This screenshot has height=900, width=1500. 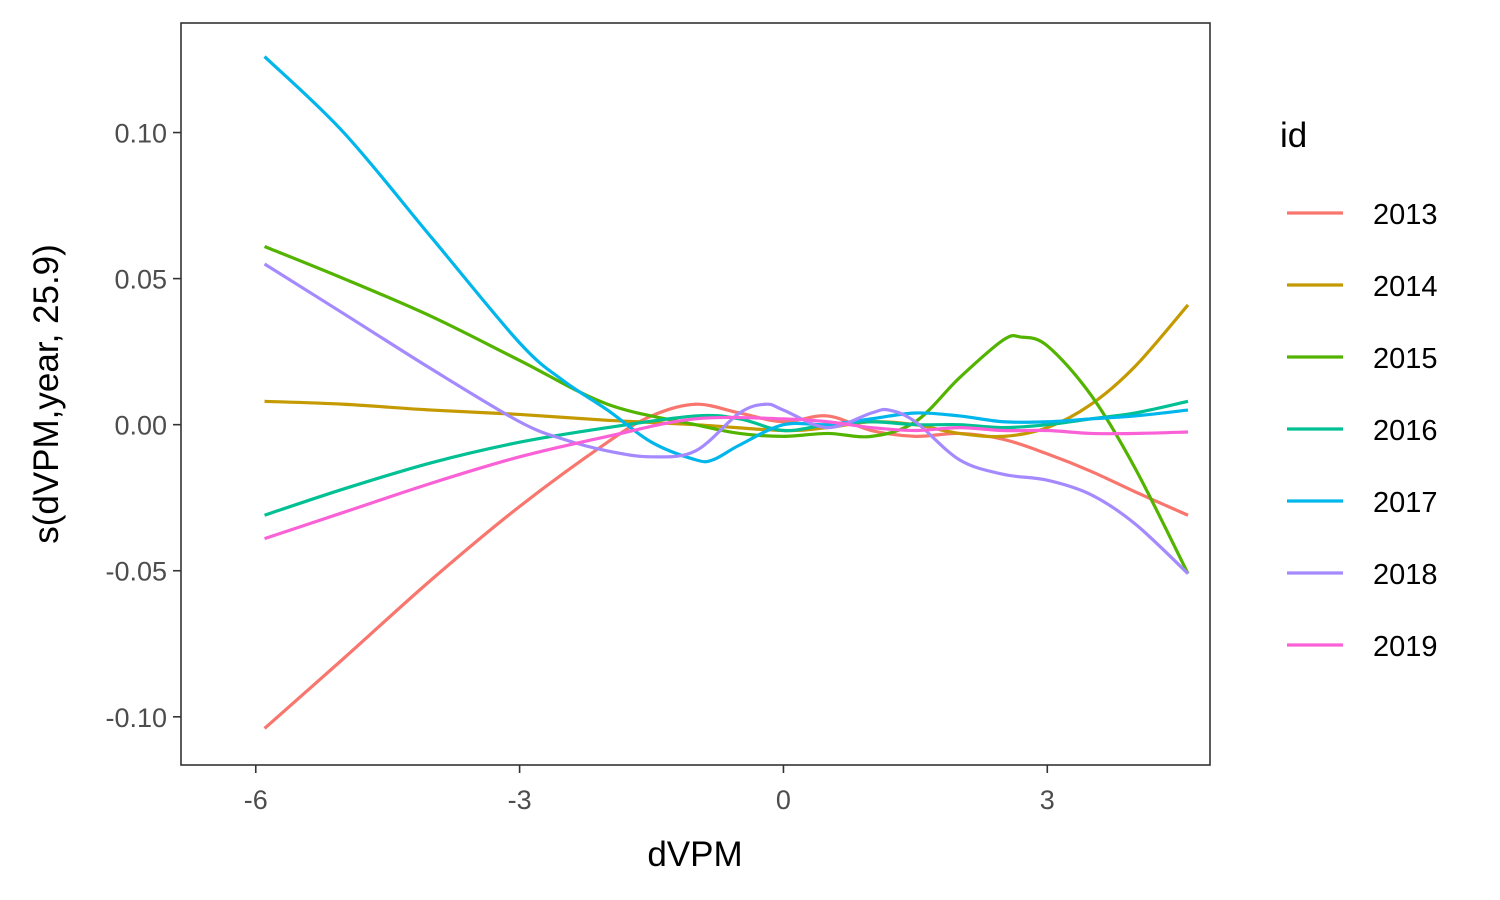 I want to click on y-axis: -0.10 -0.05 0.00 0.05 0.10, so click(x=143, y=426).